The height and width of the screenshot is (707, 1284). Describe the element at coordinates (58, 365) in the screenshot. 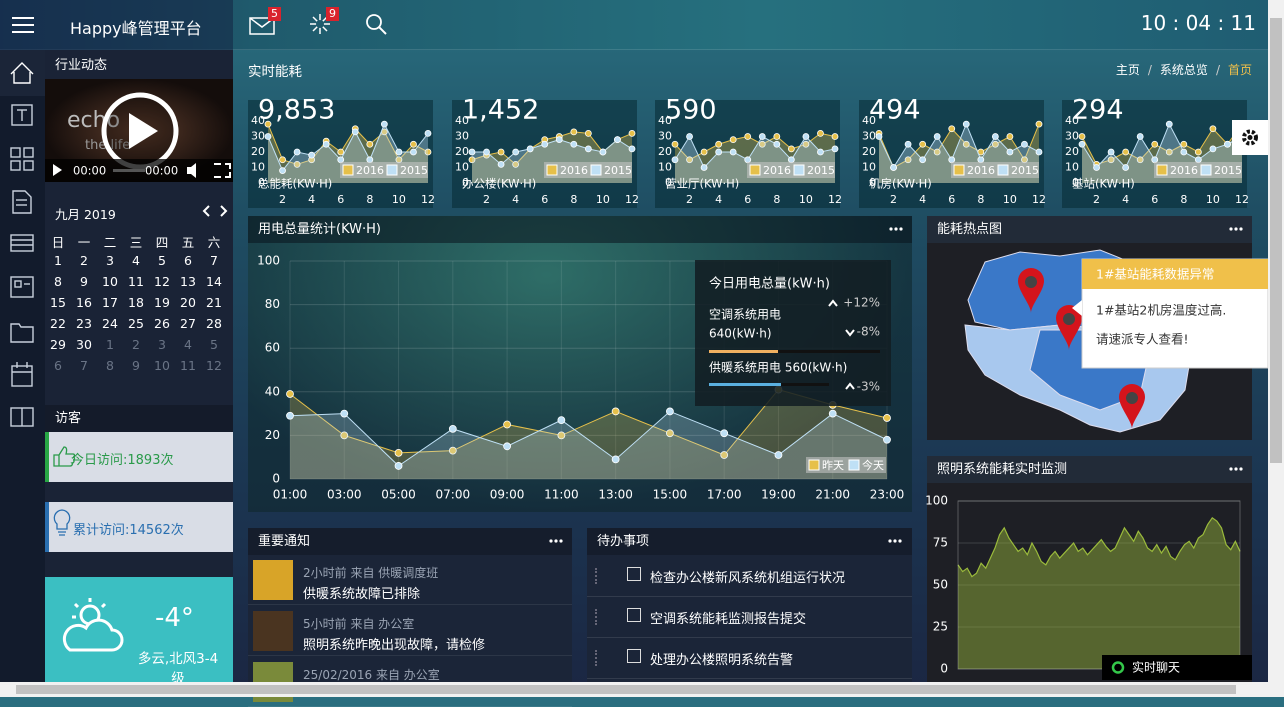

I see `calendar-day-next: 6` at that location.